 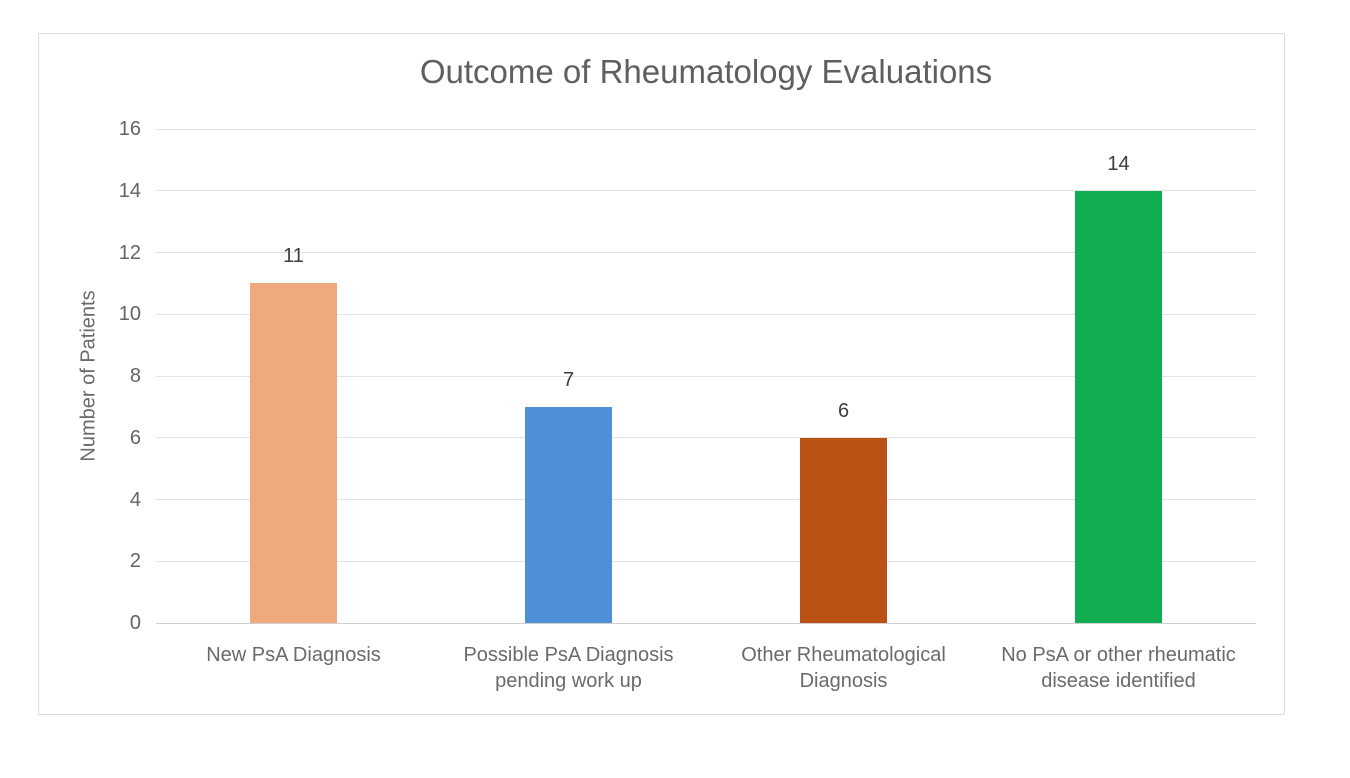 I want to click on x-category-label: Possible PsA Diagnosis pending work up, so click(x=568, y=668).